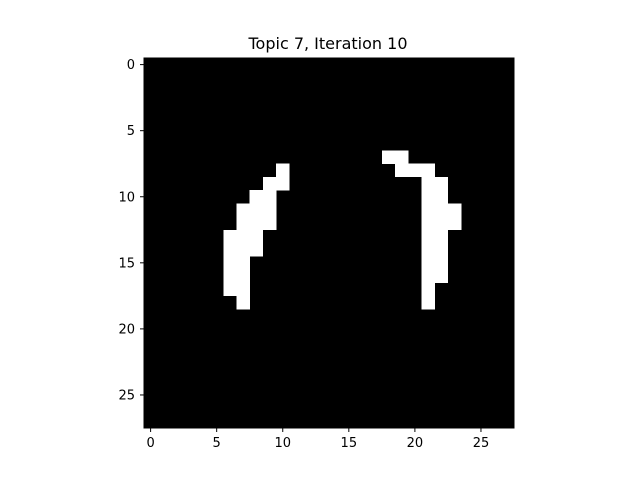 Image resolution: width=640 pixels, height=480 pixels. Describe the element at coordinates (126, 197) in the screenshot. I see `y-tick-label: 10` at that location.